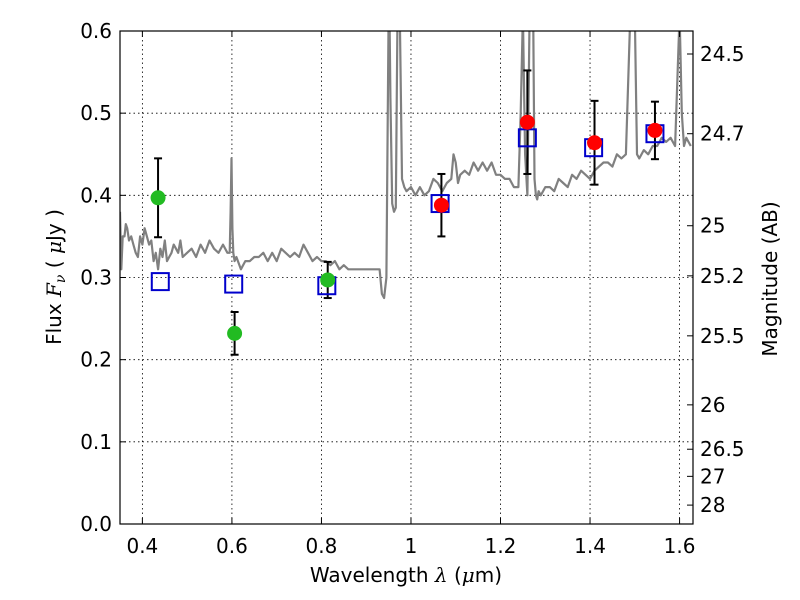 The height and width of the screenshot is (600, 800). What do you see at coordinates (96, 524) in the screenshot?
I see `y-tick-label: 0.0` at bounding box center [96, 524].